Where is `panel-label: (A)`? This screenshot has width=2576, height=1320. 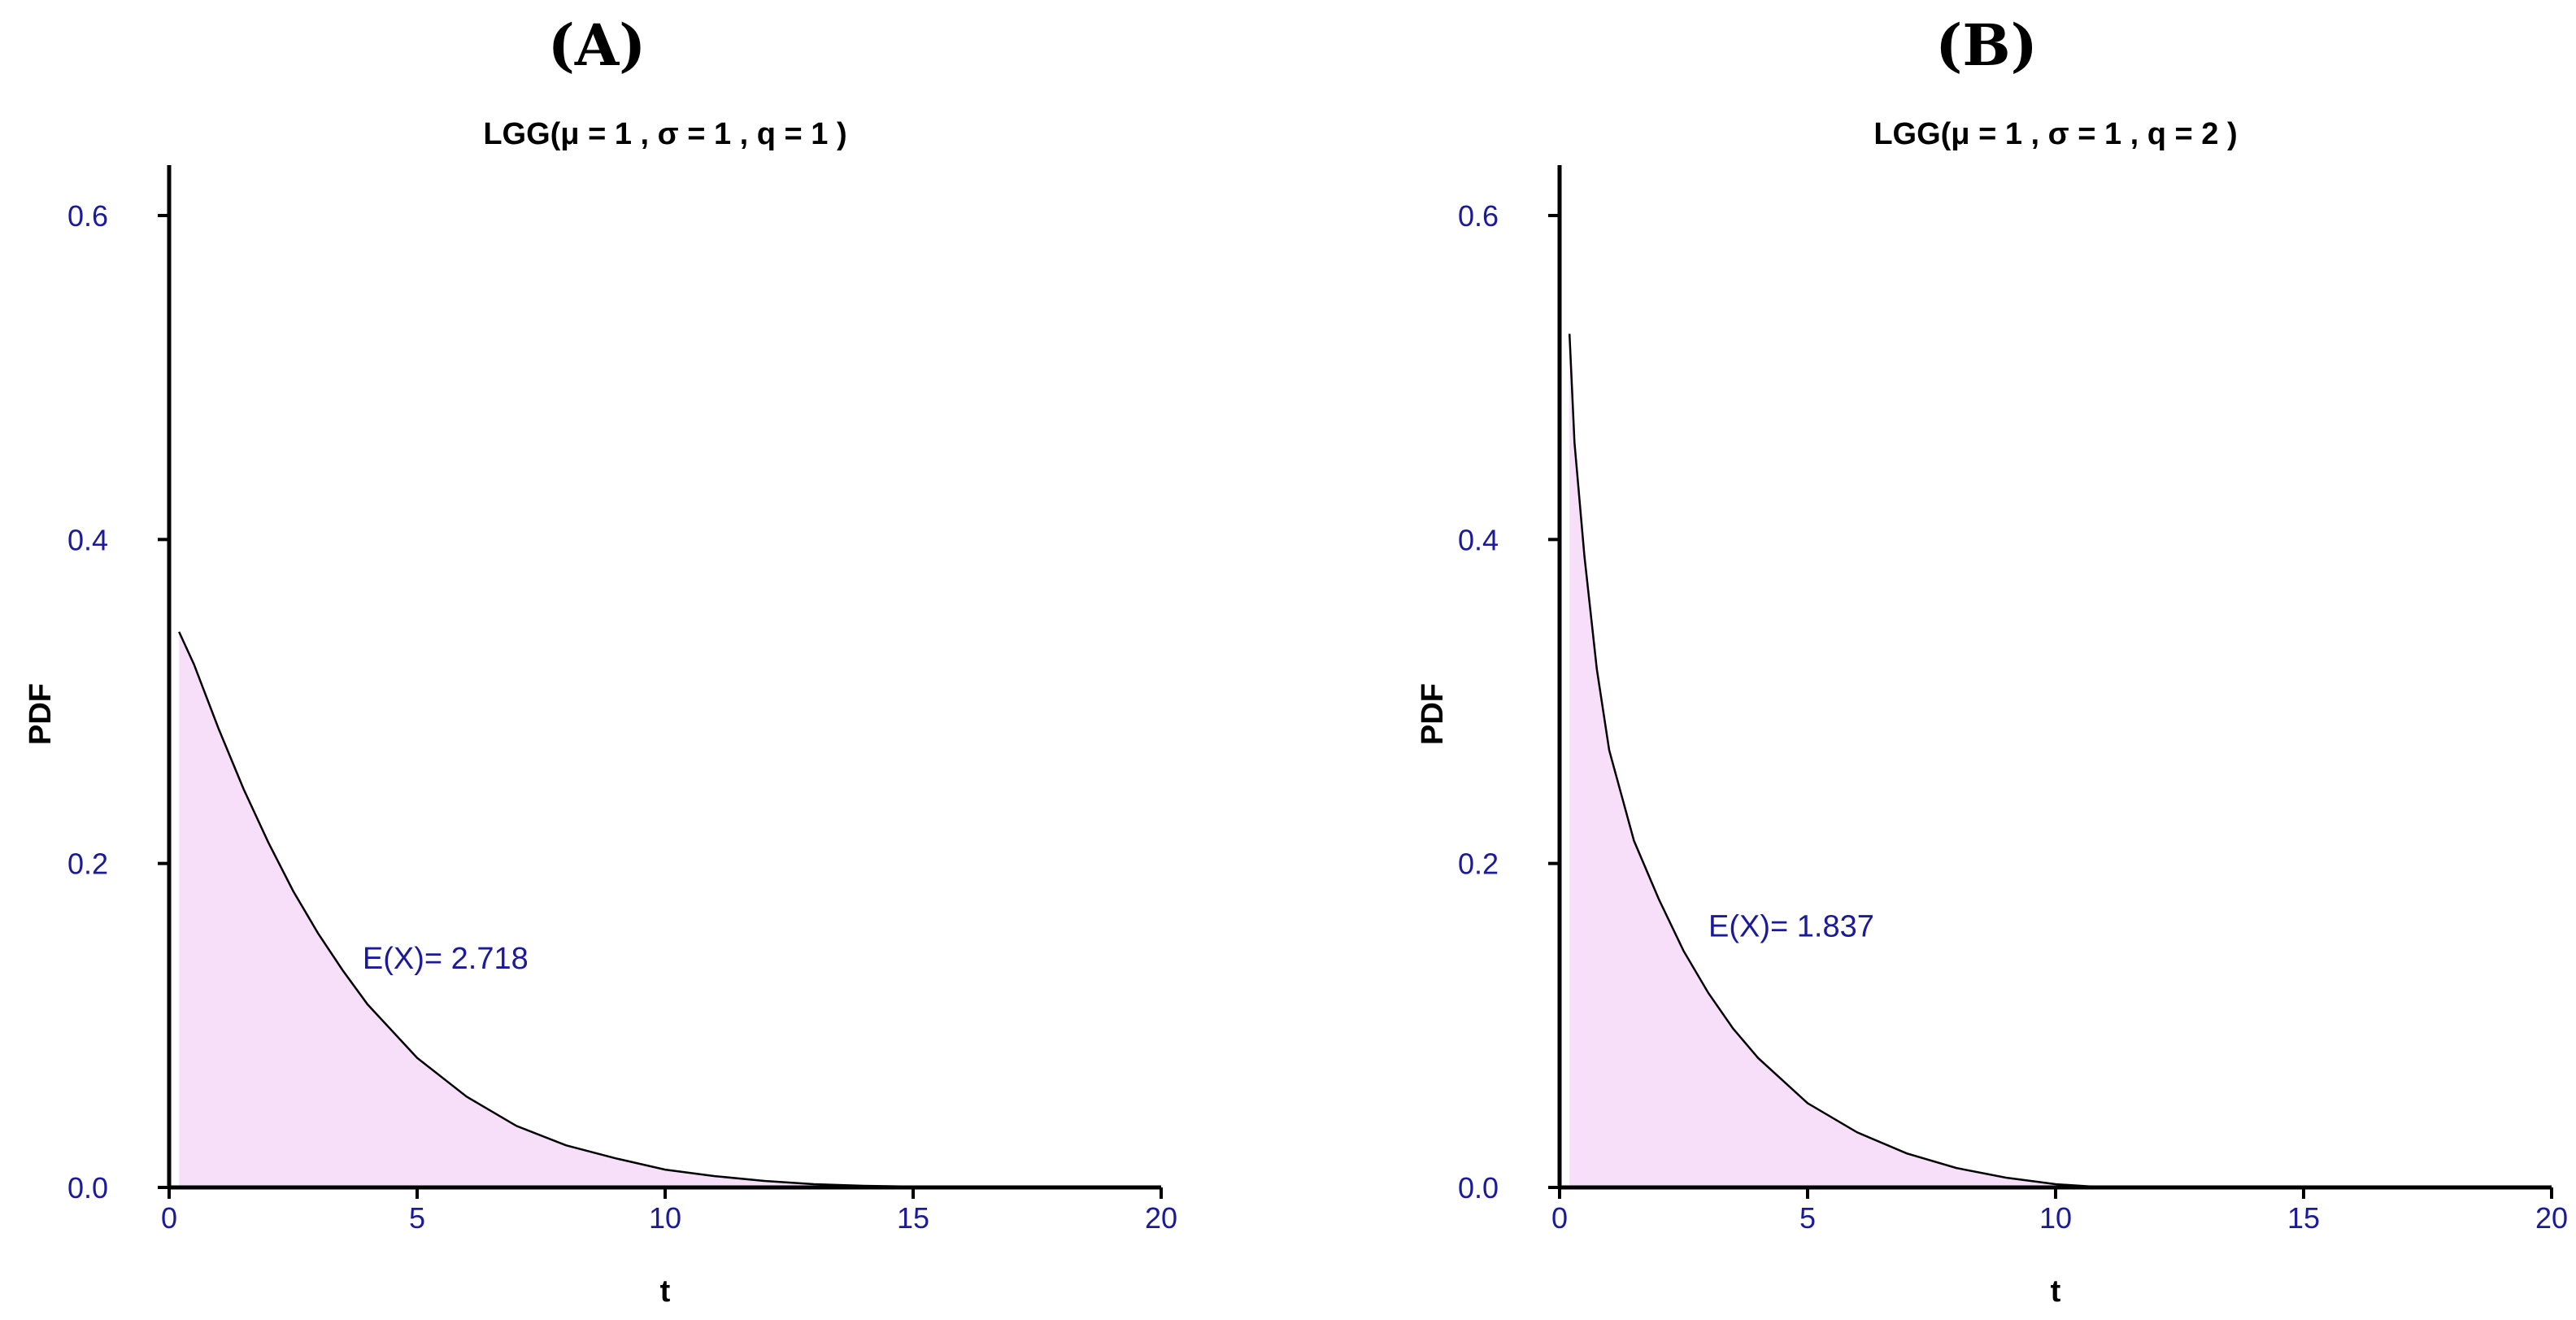
panel-label: (A) is located at coordinates (597, 45).